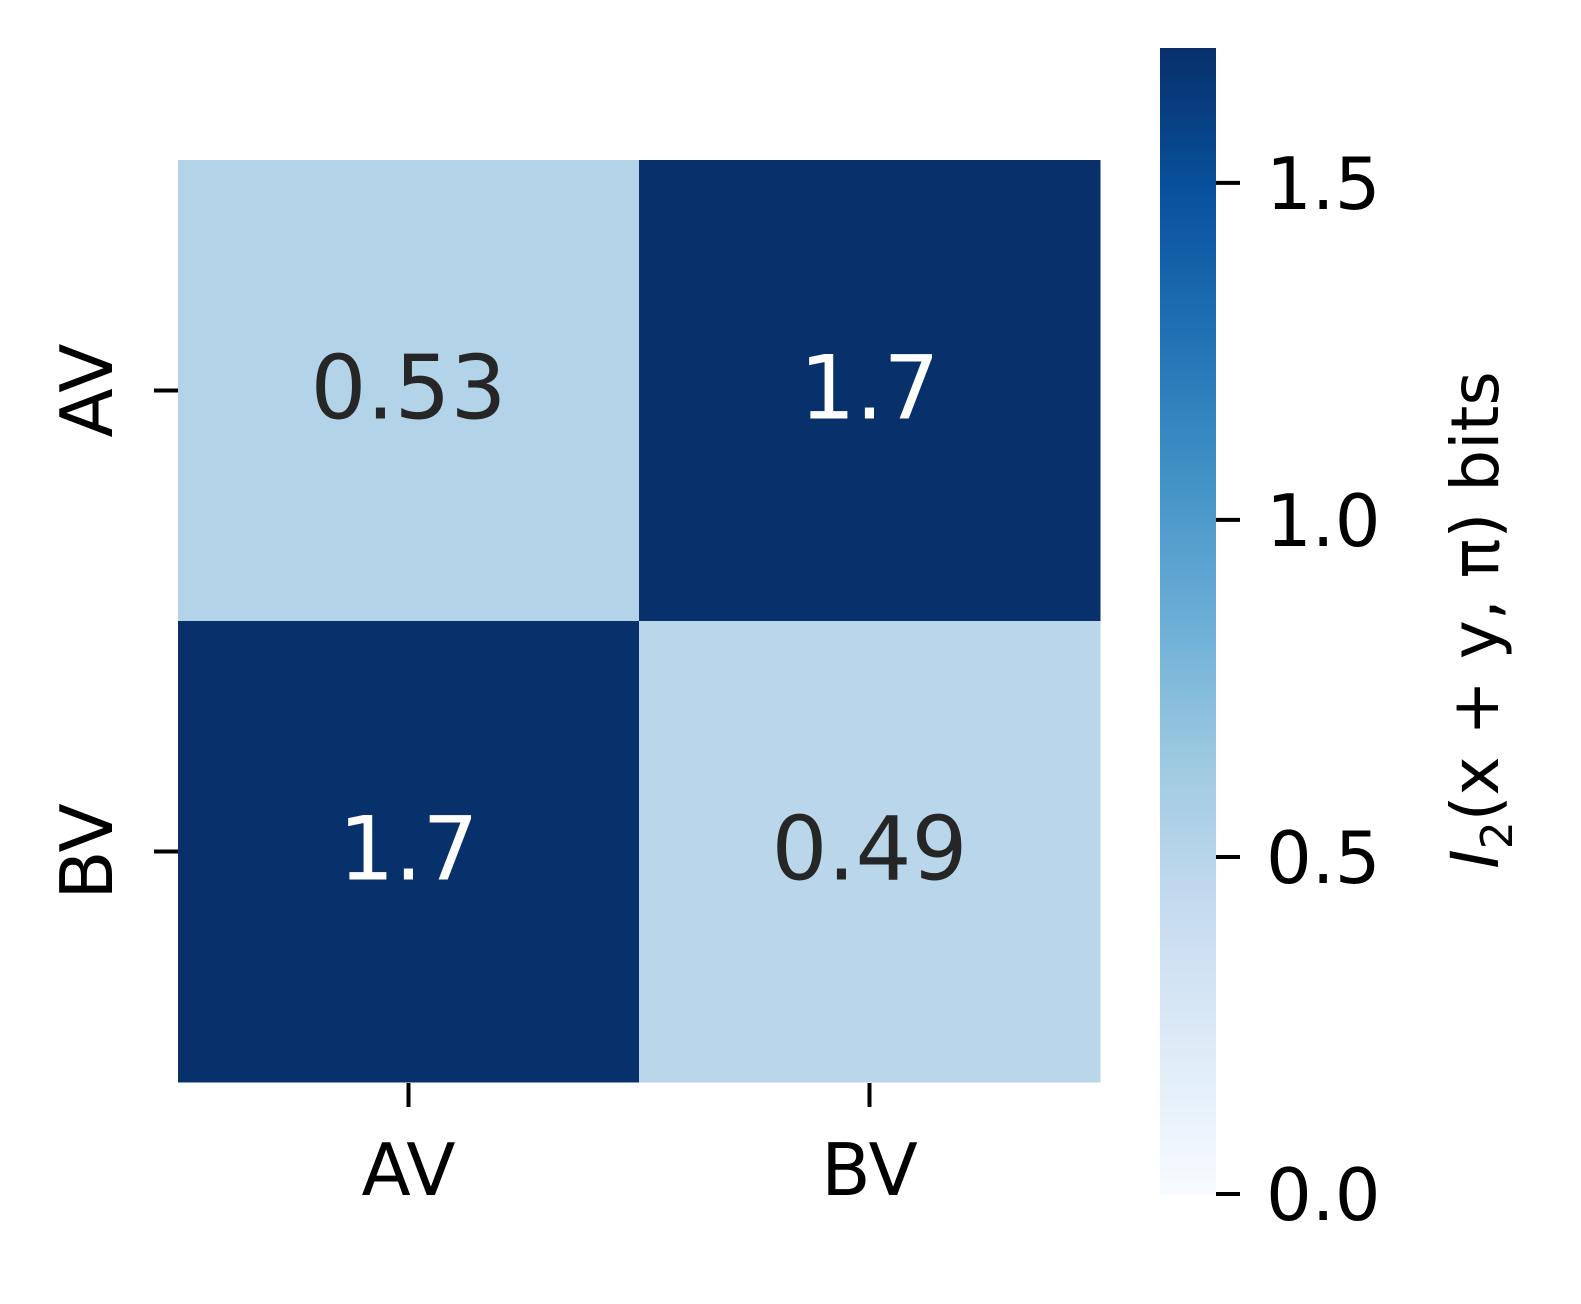 The width and height of the screenshot is (1581, 1304). What do you see at coordinates (1475, 596) in the screenshot?
I see `colorbar-label-expression: (x + y, π) bits` at bounding box center [1475, 596].